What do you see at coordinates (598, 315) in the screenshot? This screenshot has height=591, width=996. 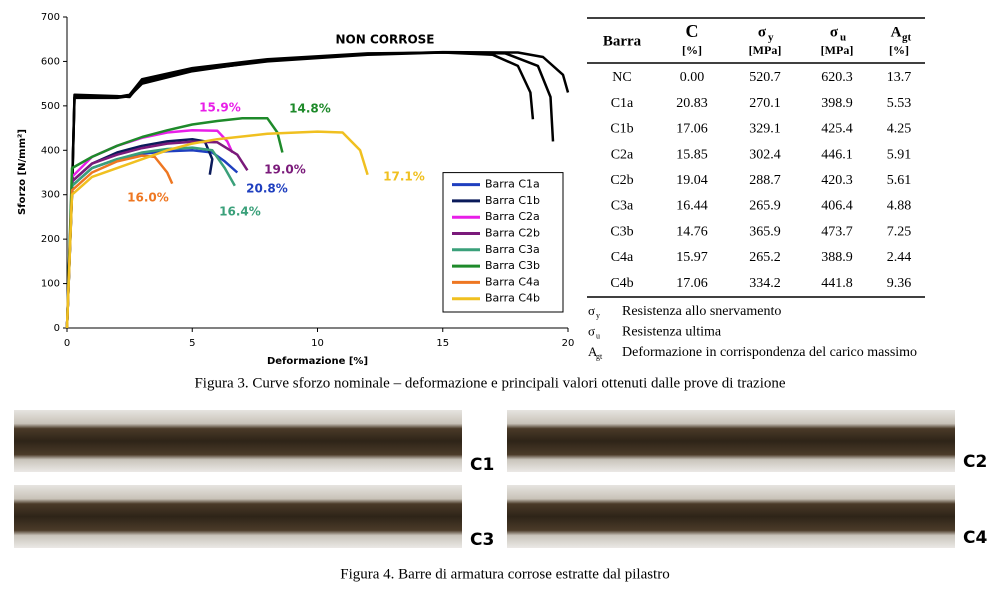 I see `note-sub: y` at bounding box center [598, 315].